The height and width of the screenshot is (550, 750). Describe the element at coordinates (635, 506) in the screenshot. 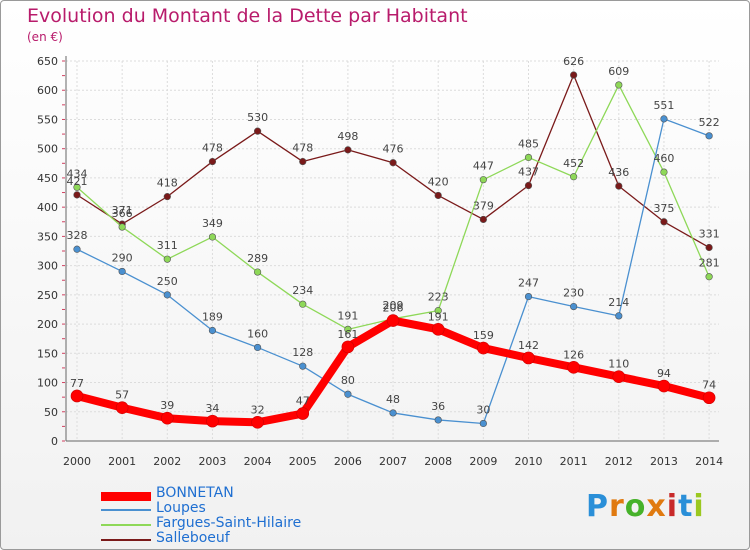

I see `logo-letter: o` at that location.